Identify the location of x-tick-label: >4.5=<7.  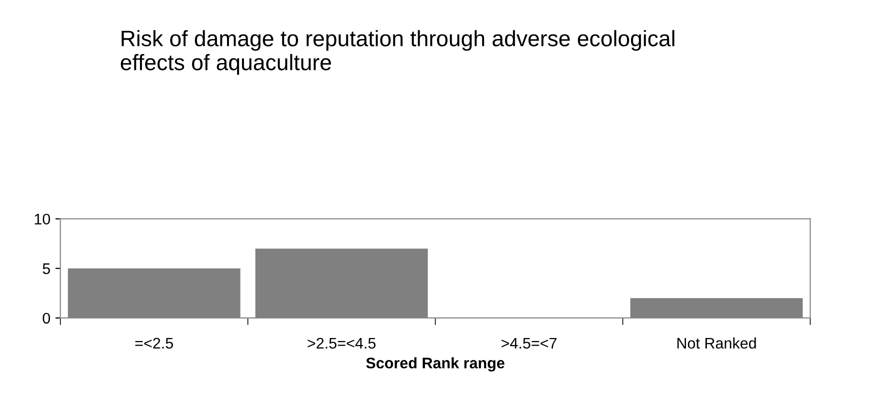
(529, 343).